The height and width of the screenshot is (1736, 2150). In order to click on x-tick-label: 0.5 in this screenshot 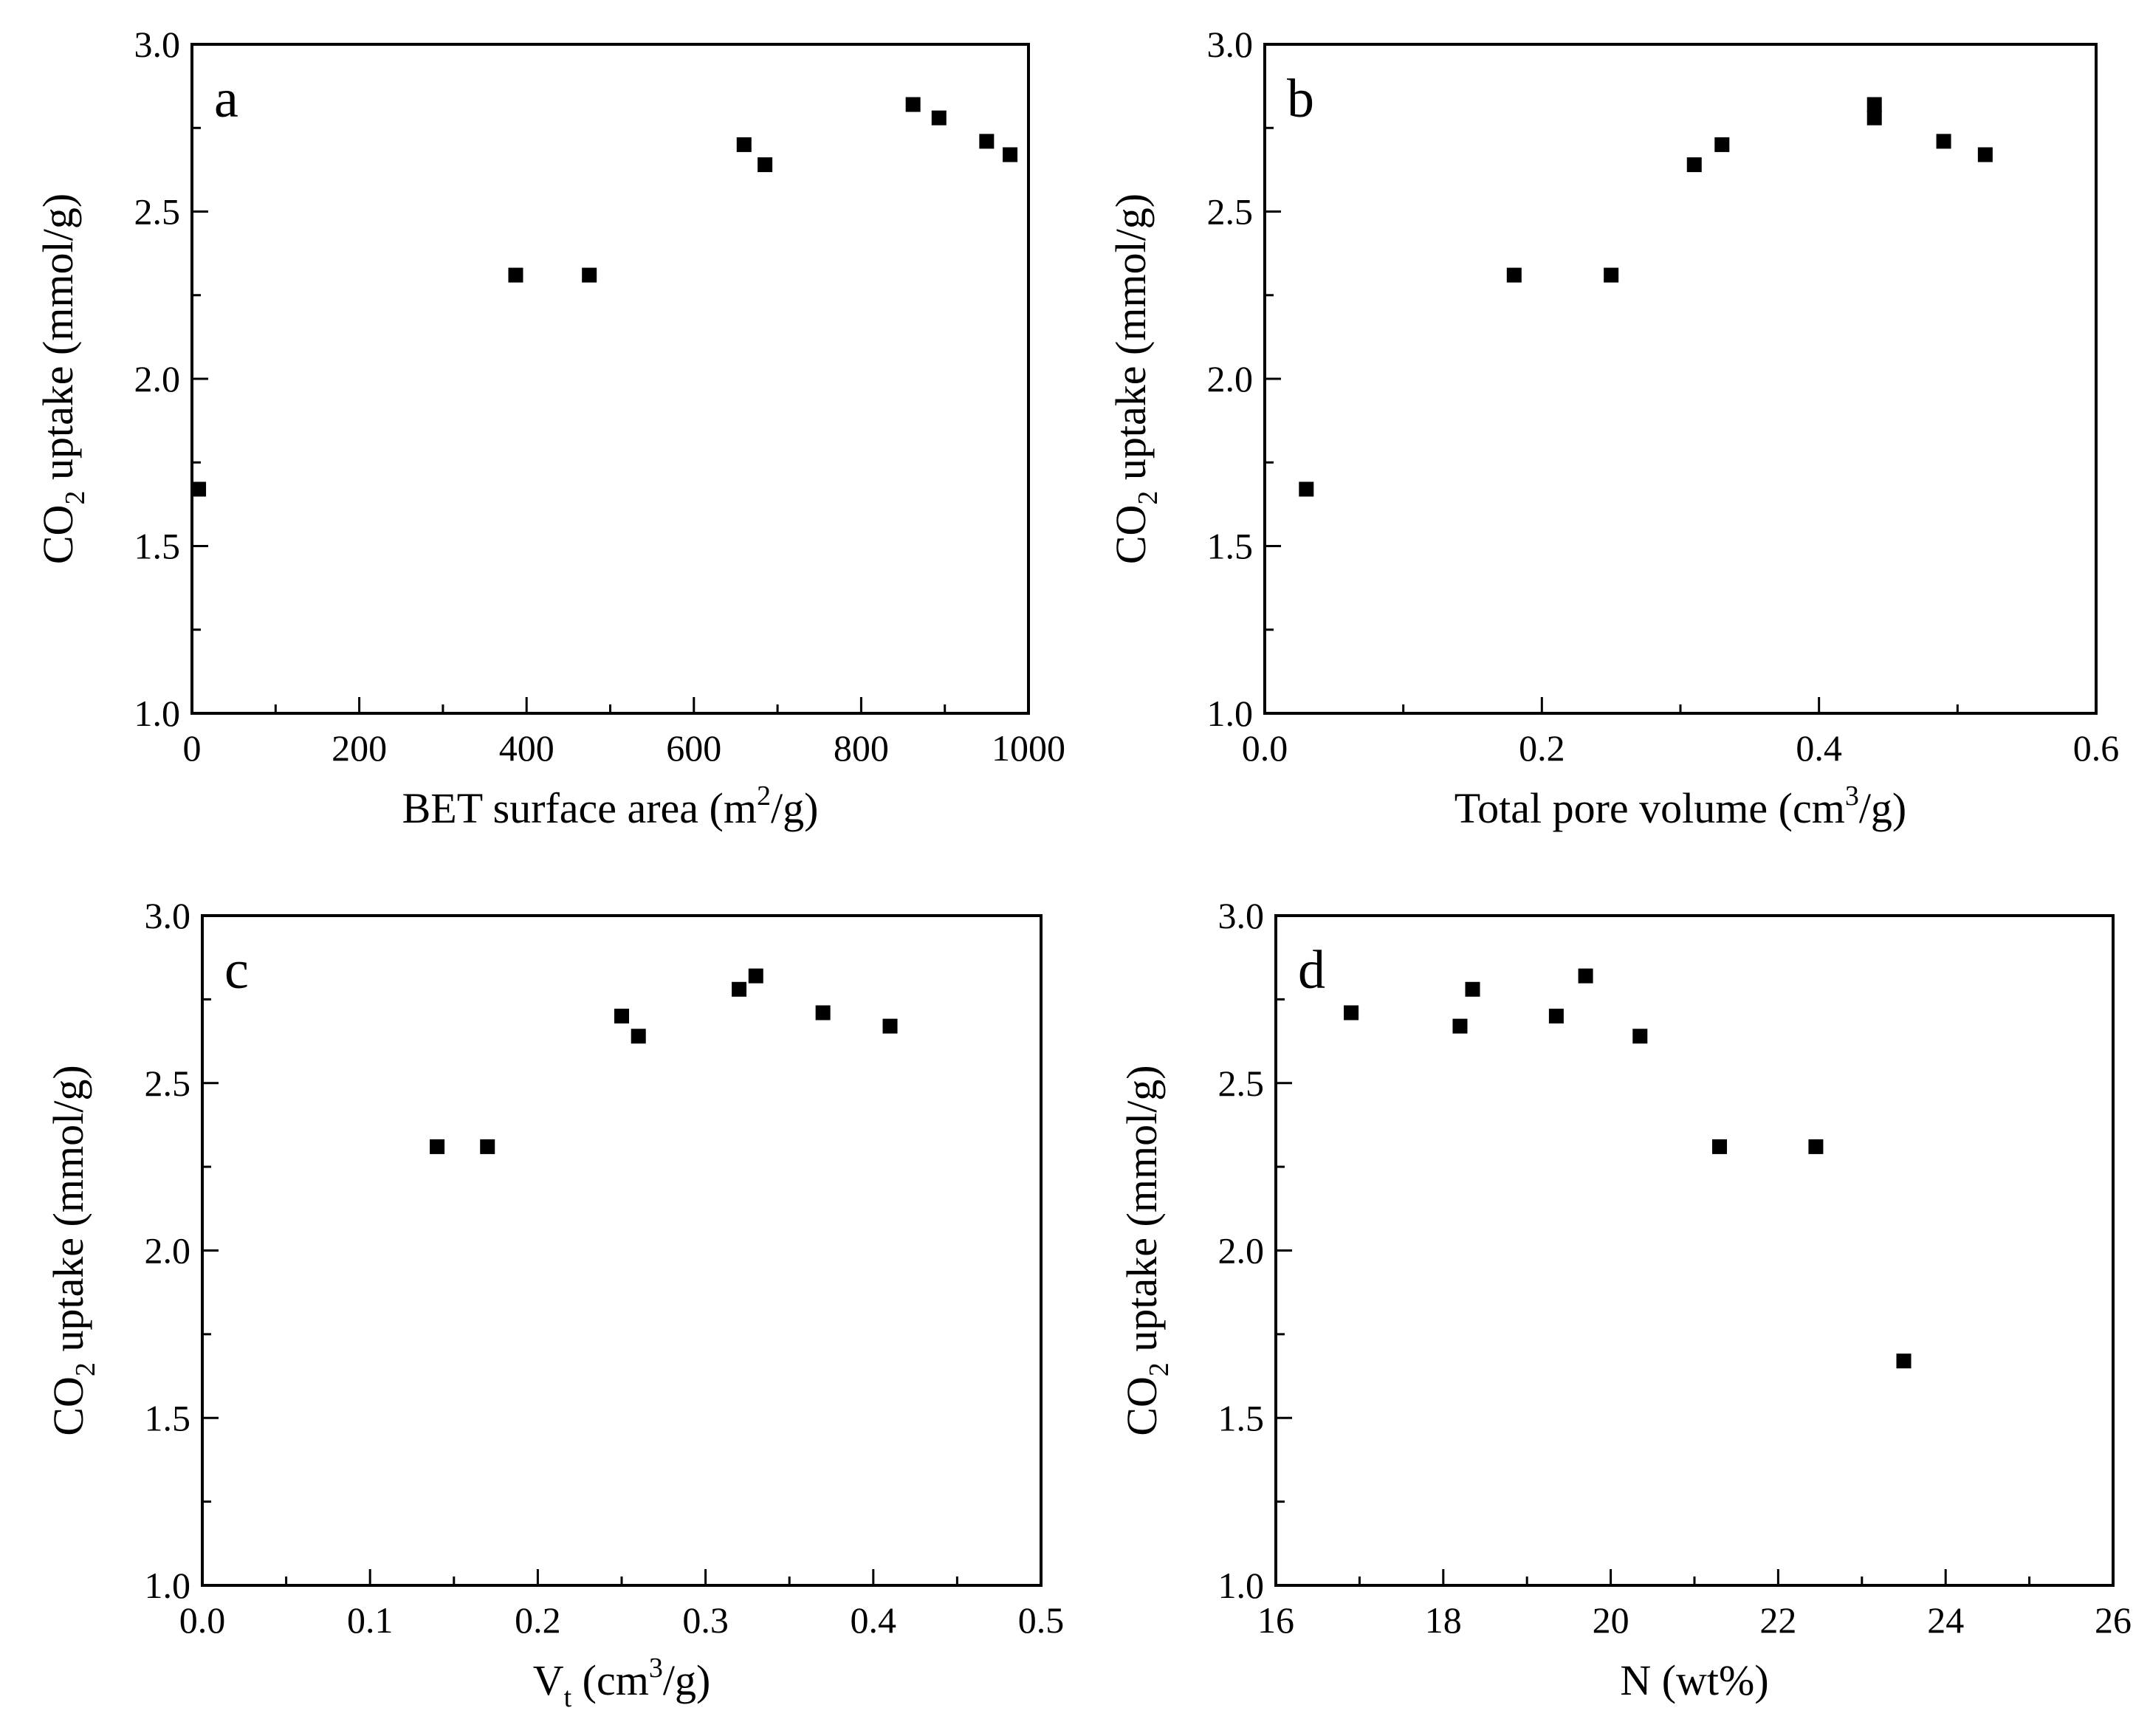, I will do `click(1041, 1620)`.